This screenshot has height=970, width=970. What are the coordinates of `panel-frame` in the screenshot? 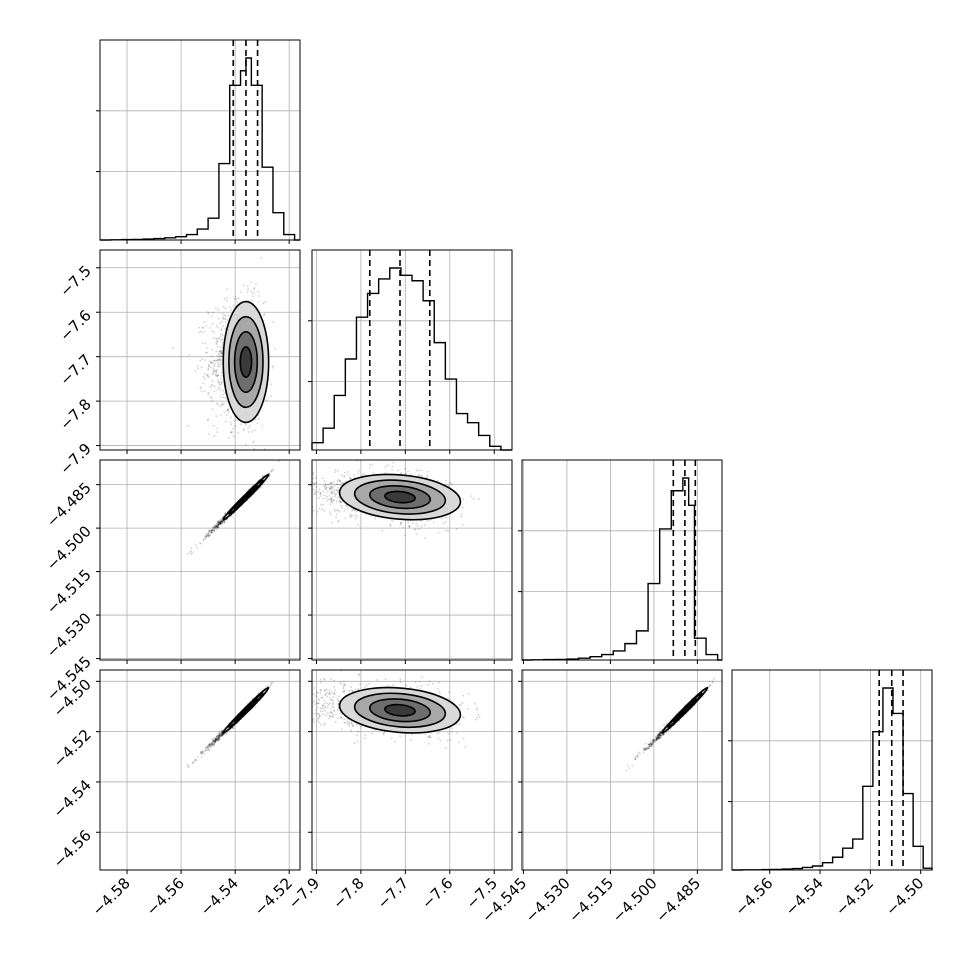 It's located at (832, 770).